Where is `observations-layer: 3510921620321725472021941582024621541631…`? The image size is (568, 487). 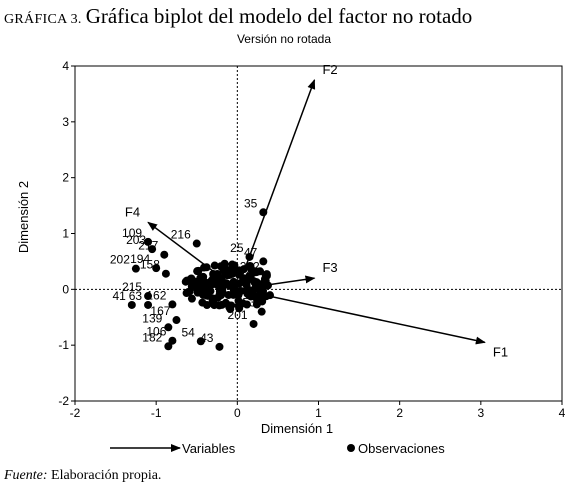 observations-layer: 3510921620321725472021941582024621541631… is located at coordinates (192, 273).